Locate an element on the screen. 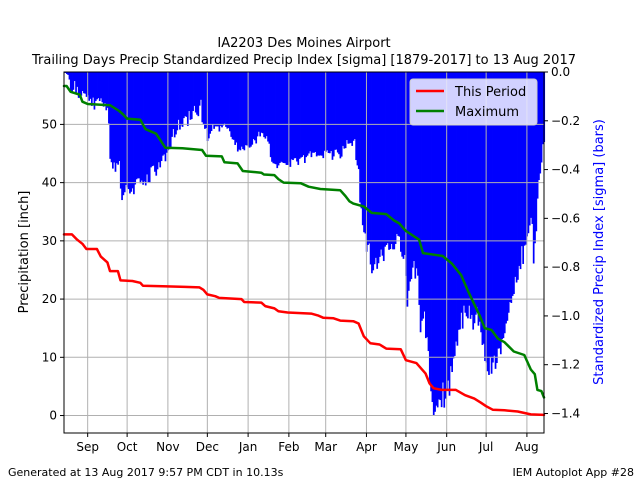  y-axis-ticks: 0 10 20 30 40 50 is located at coordinates (53, 270).